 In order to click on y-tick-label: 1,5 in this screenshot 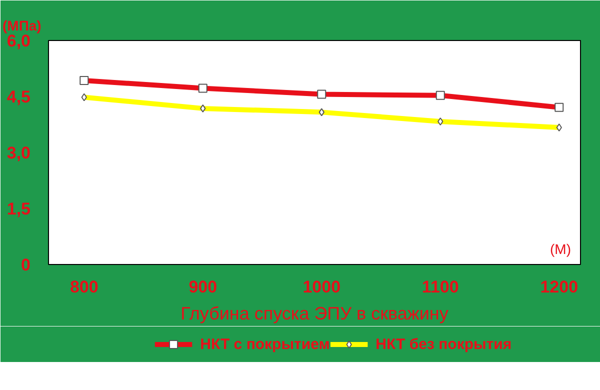, I will do `click(18, 209)`.